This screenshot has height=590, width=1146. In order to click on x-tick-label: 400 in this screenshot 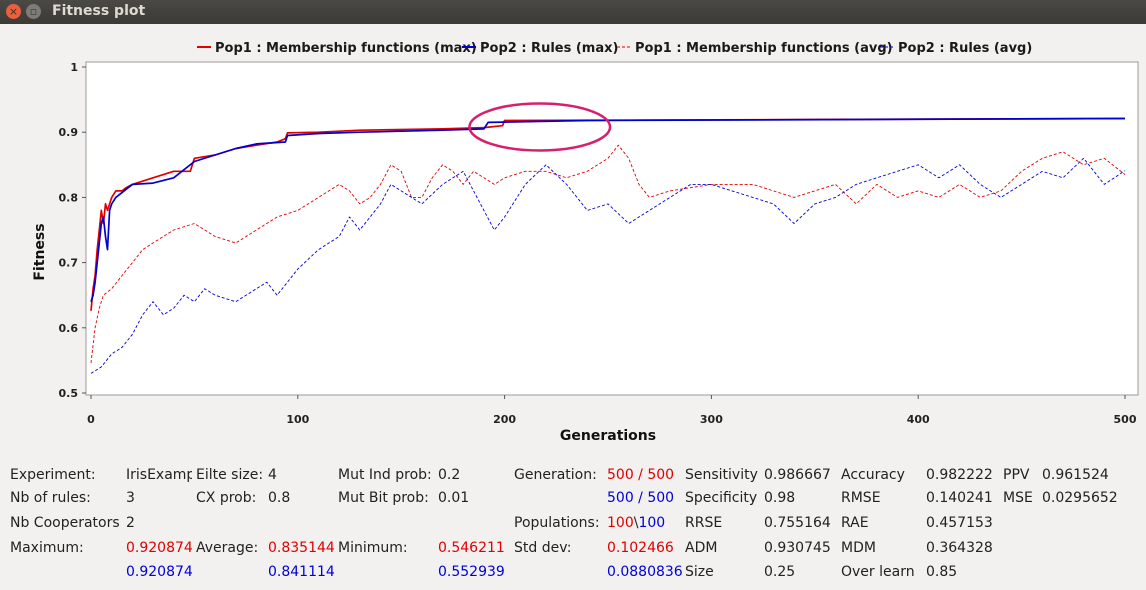, I will do `click(918, 419)`.